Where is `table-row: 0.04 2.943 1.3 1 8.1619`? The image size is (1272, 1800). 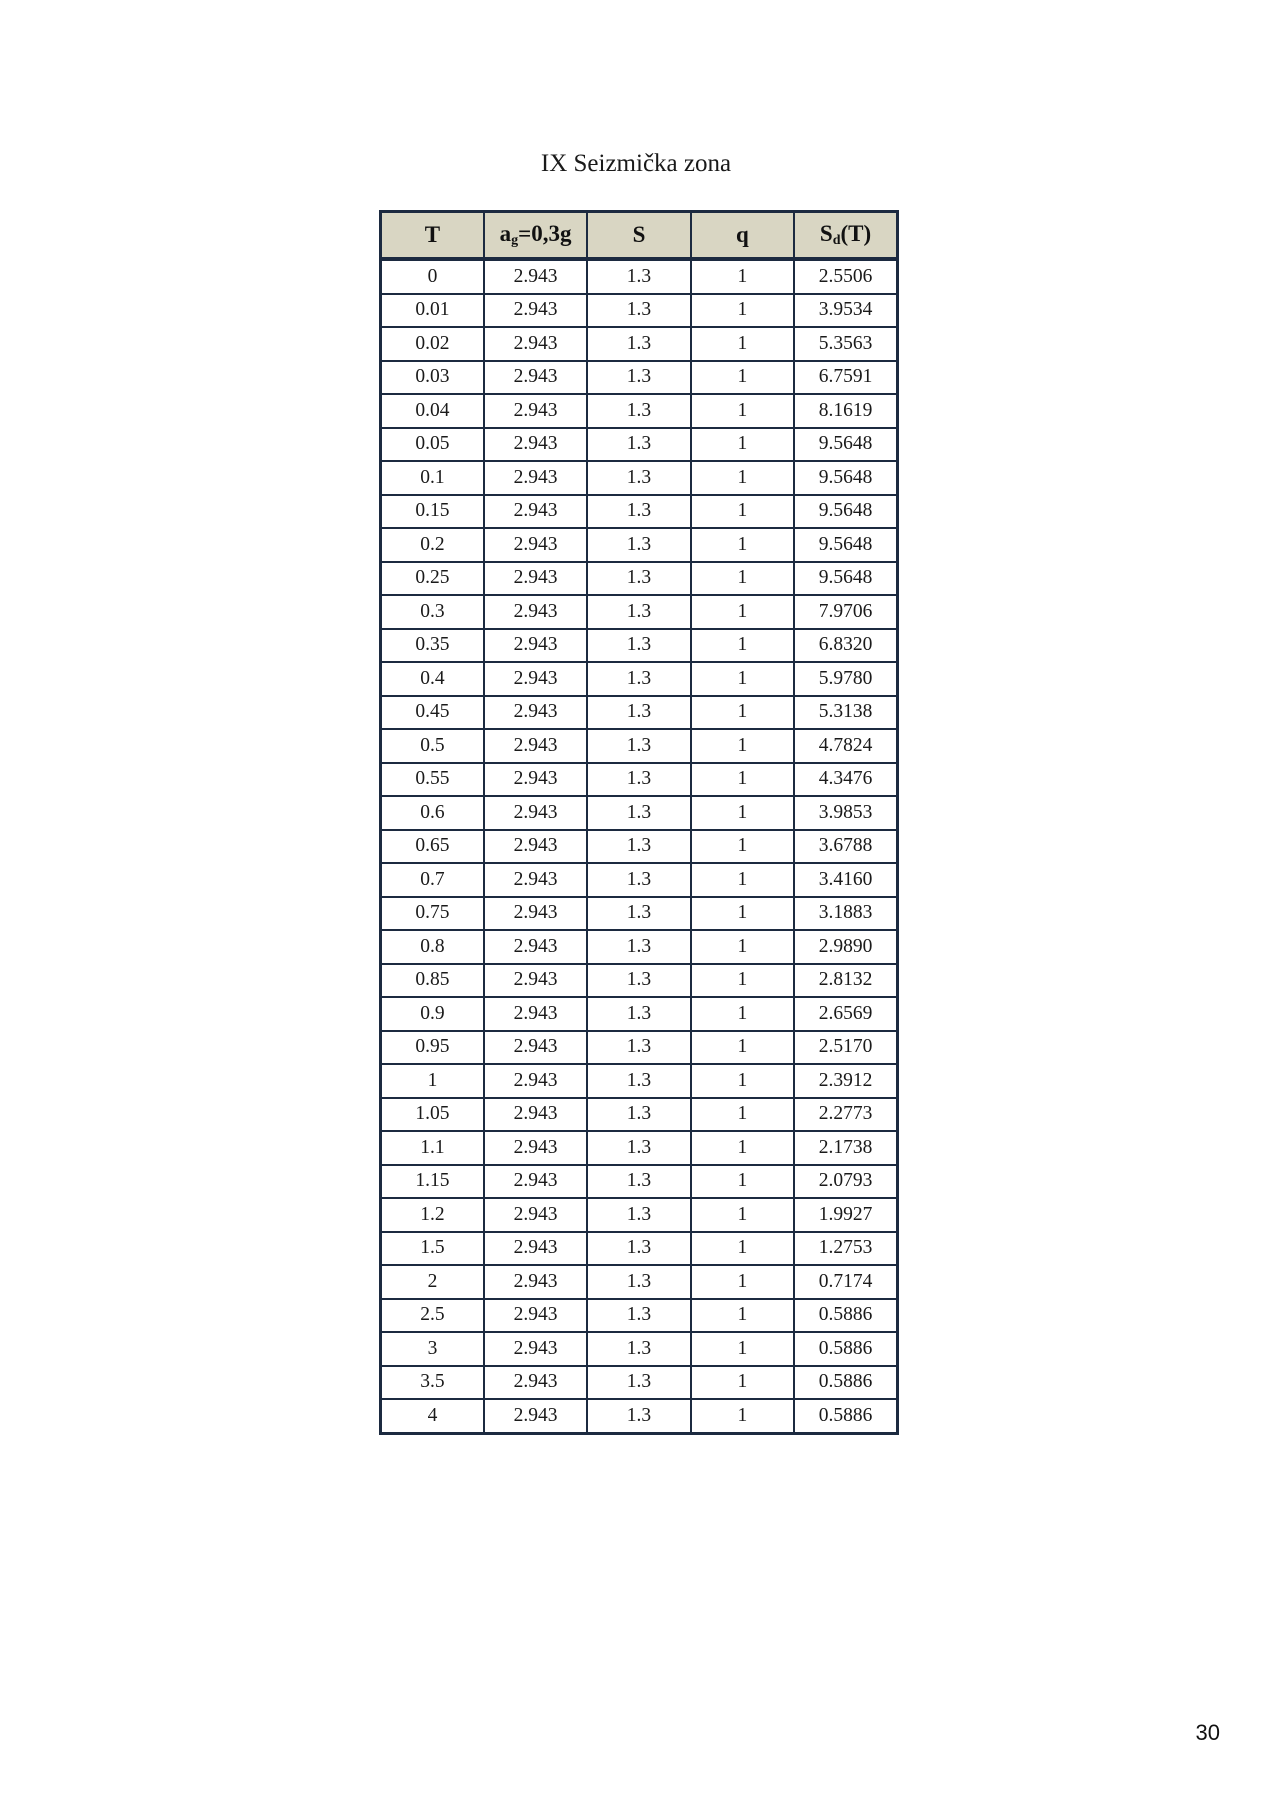
table-row: 0.04 2.943 1.3 1 8.1619 is located at coordinates (639, 411).